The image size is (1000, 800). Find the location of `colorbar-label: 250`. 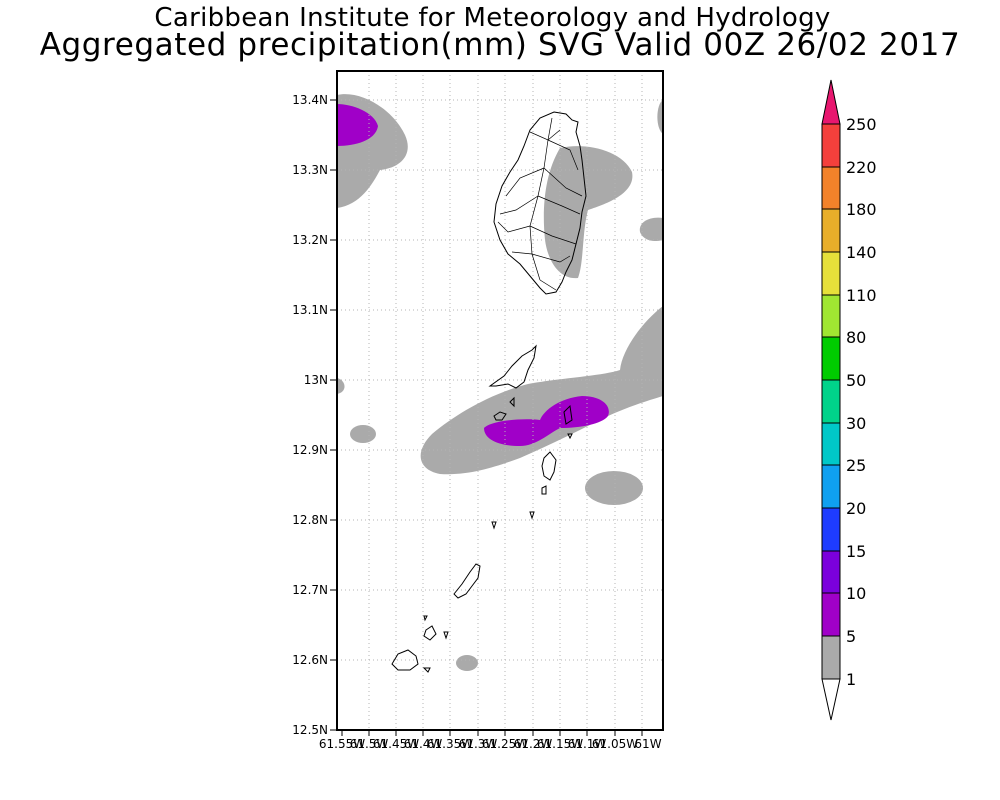

colorbar-label: 250 is located at coordinates (861, 124).